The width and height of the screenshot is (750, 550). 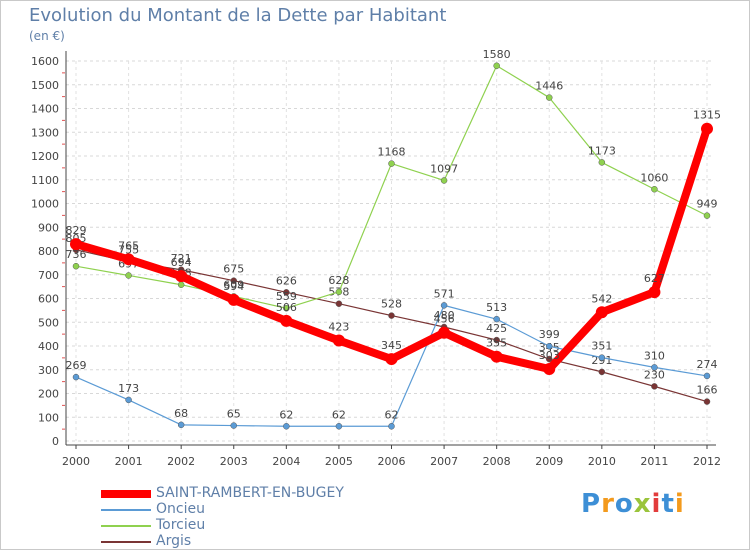 What do you see at coordinates (591, 504) in the screenshot?
I see `logo-letter: P` at bounding box center [591, 504].